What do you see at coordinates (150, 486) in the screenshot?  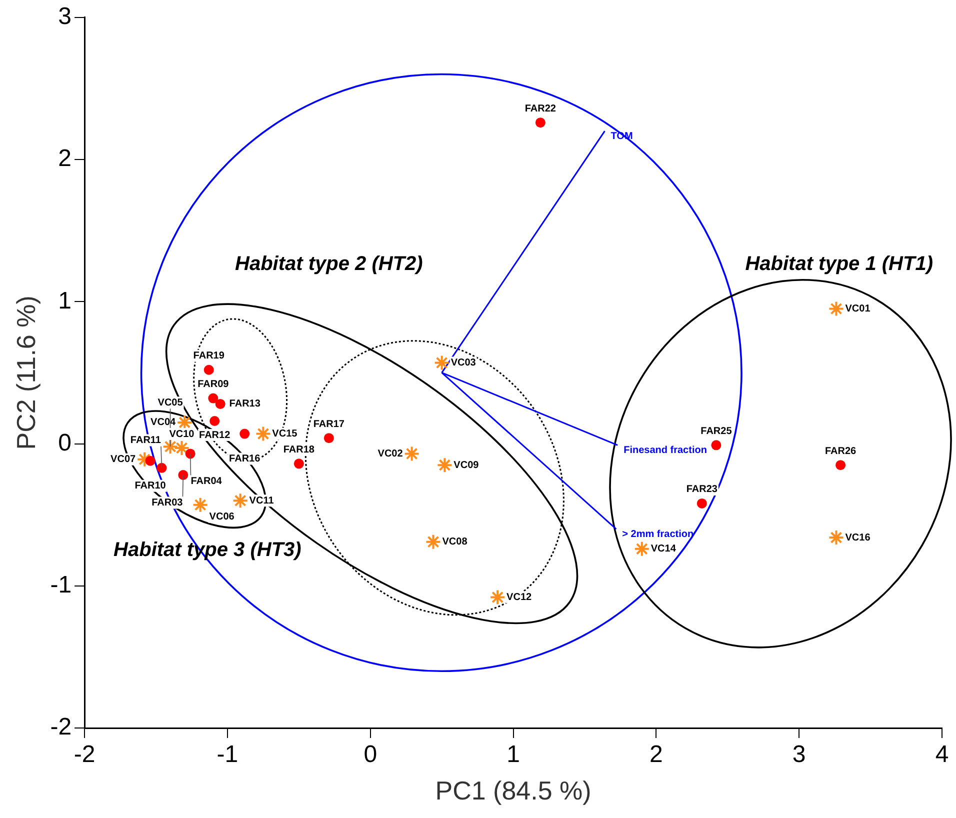 I see `annotation: FAR10` at bounding box center [150, 486].